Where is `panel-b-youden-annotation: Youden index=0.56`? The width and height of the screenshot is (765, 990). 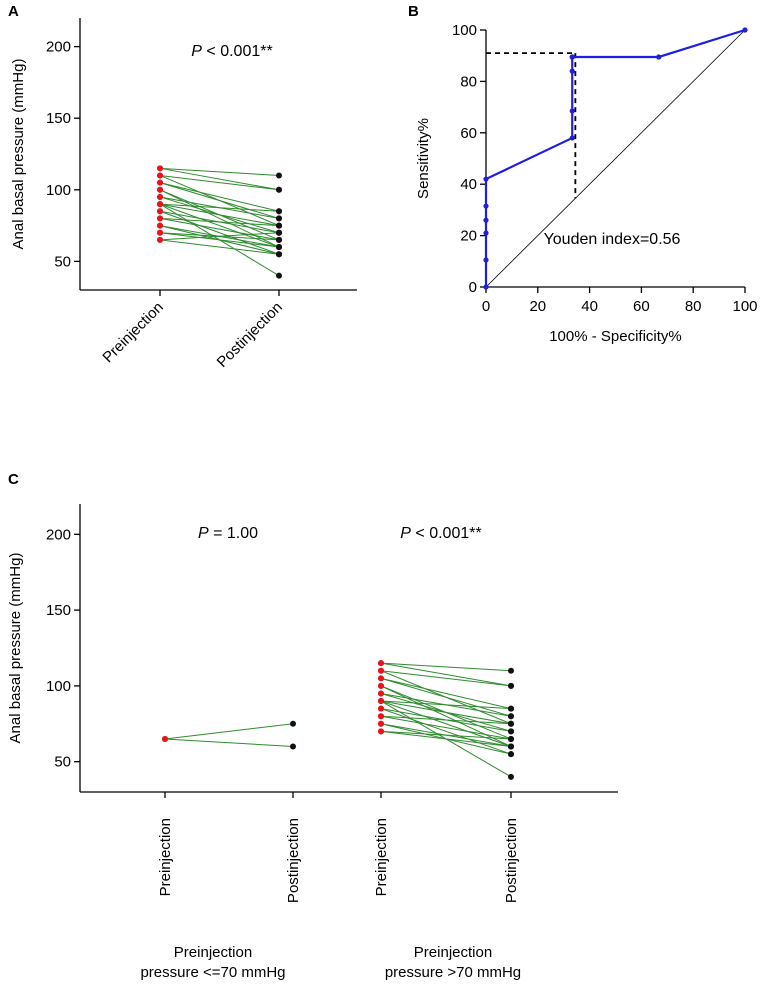 panel-b-youden-annotation: Youden index=0.56 is located at coordinates (612, 239).